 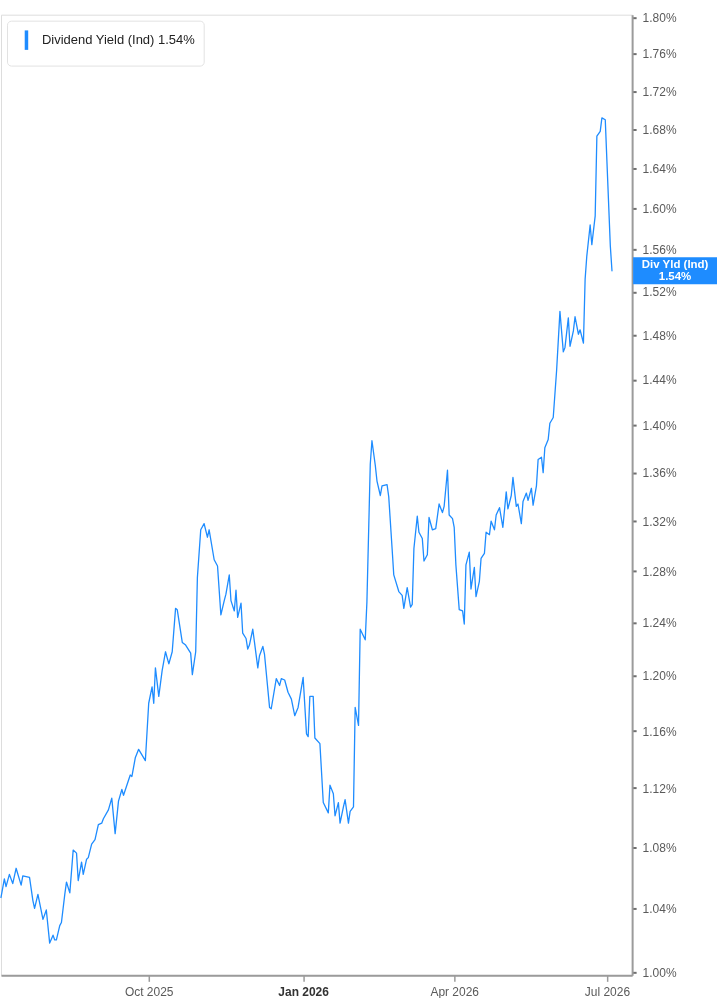 What do you see at coordinates (675, 269) in the screenshot?
I see `text: Div Yld (Ind) 1.54%` at bounding box center [675, 269].